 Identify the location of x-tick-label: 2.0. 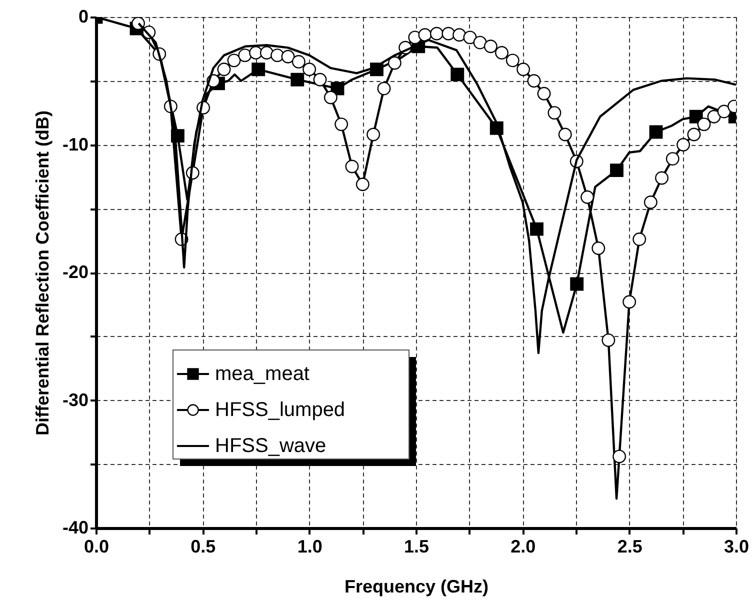
(523, 546).